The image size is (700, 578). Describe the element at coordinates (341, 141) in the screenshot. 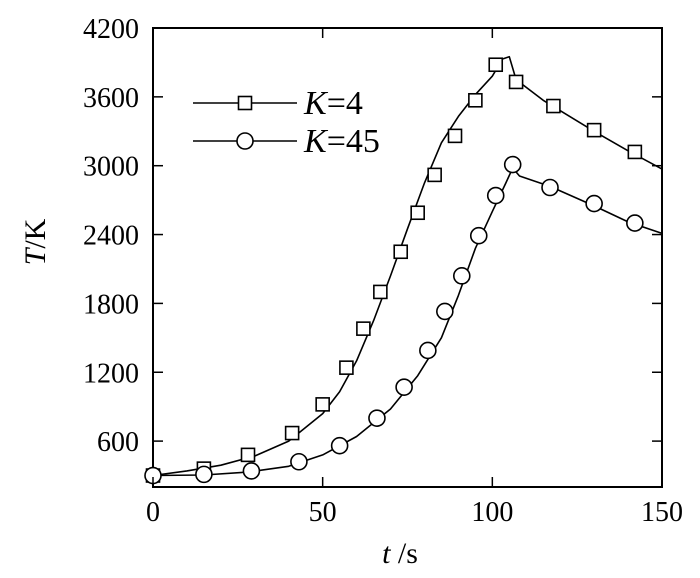

I see `legend-label-2: K=45` at that location.